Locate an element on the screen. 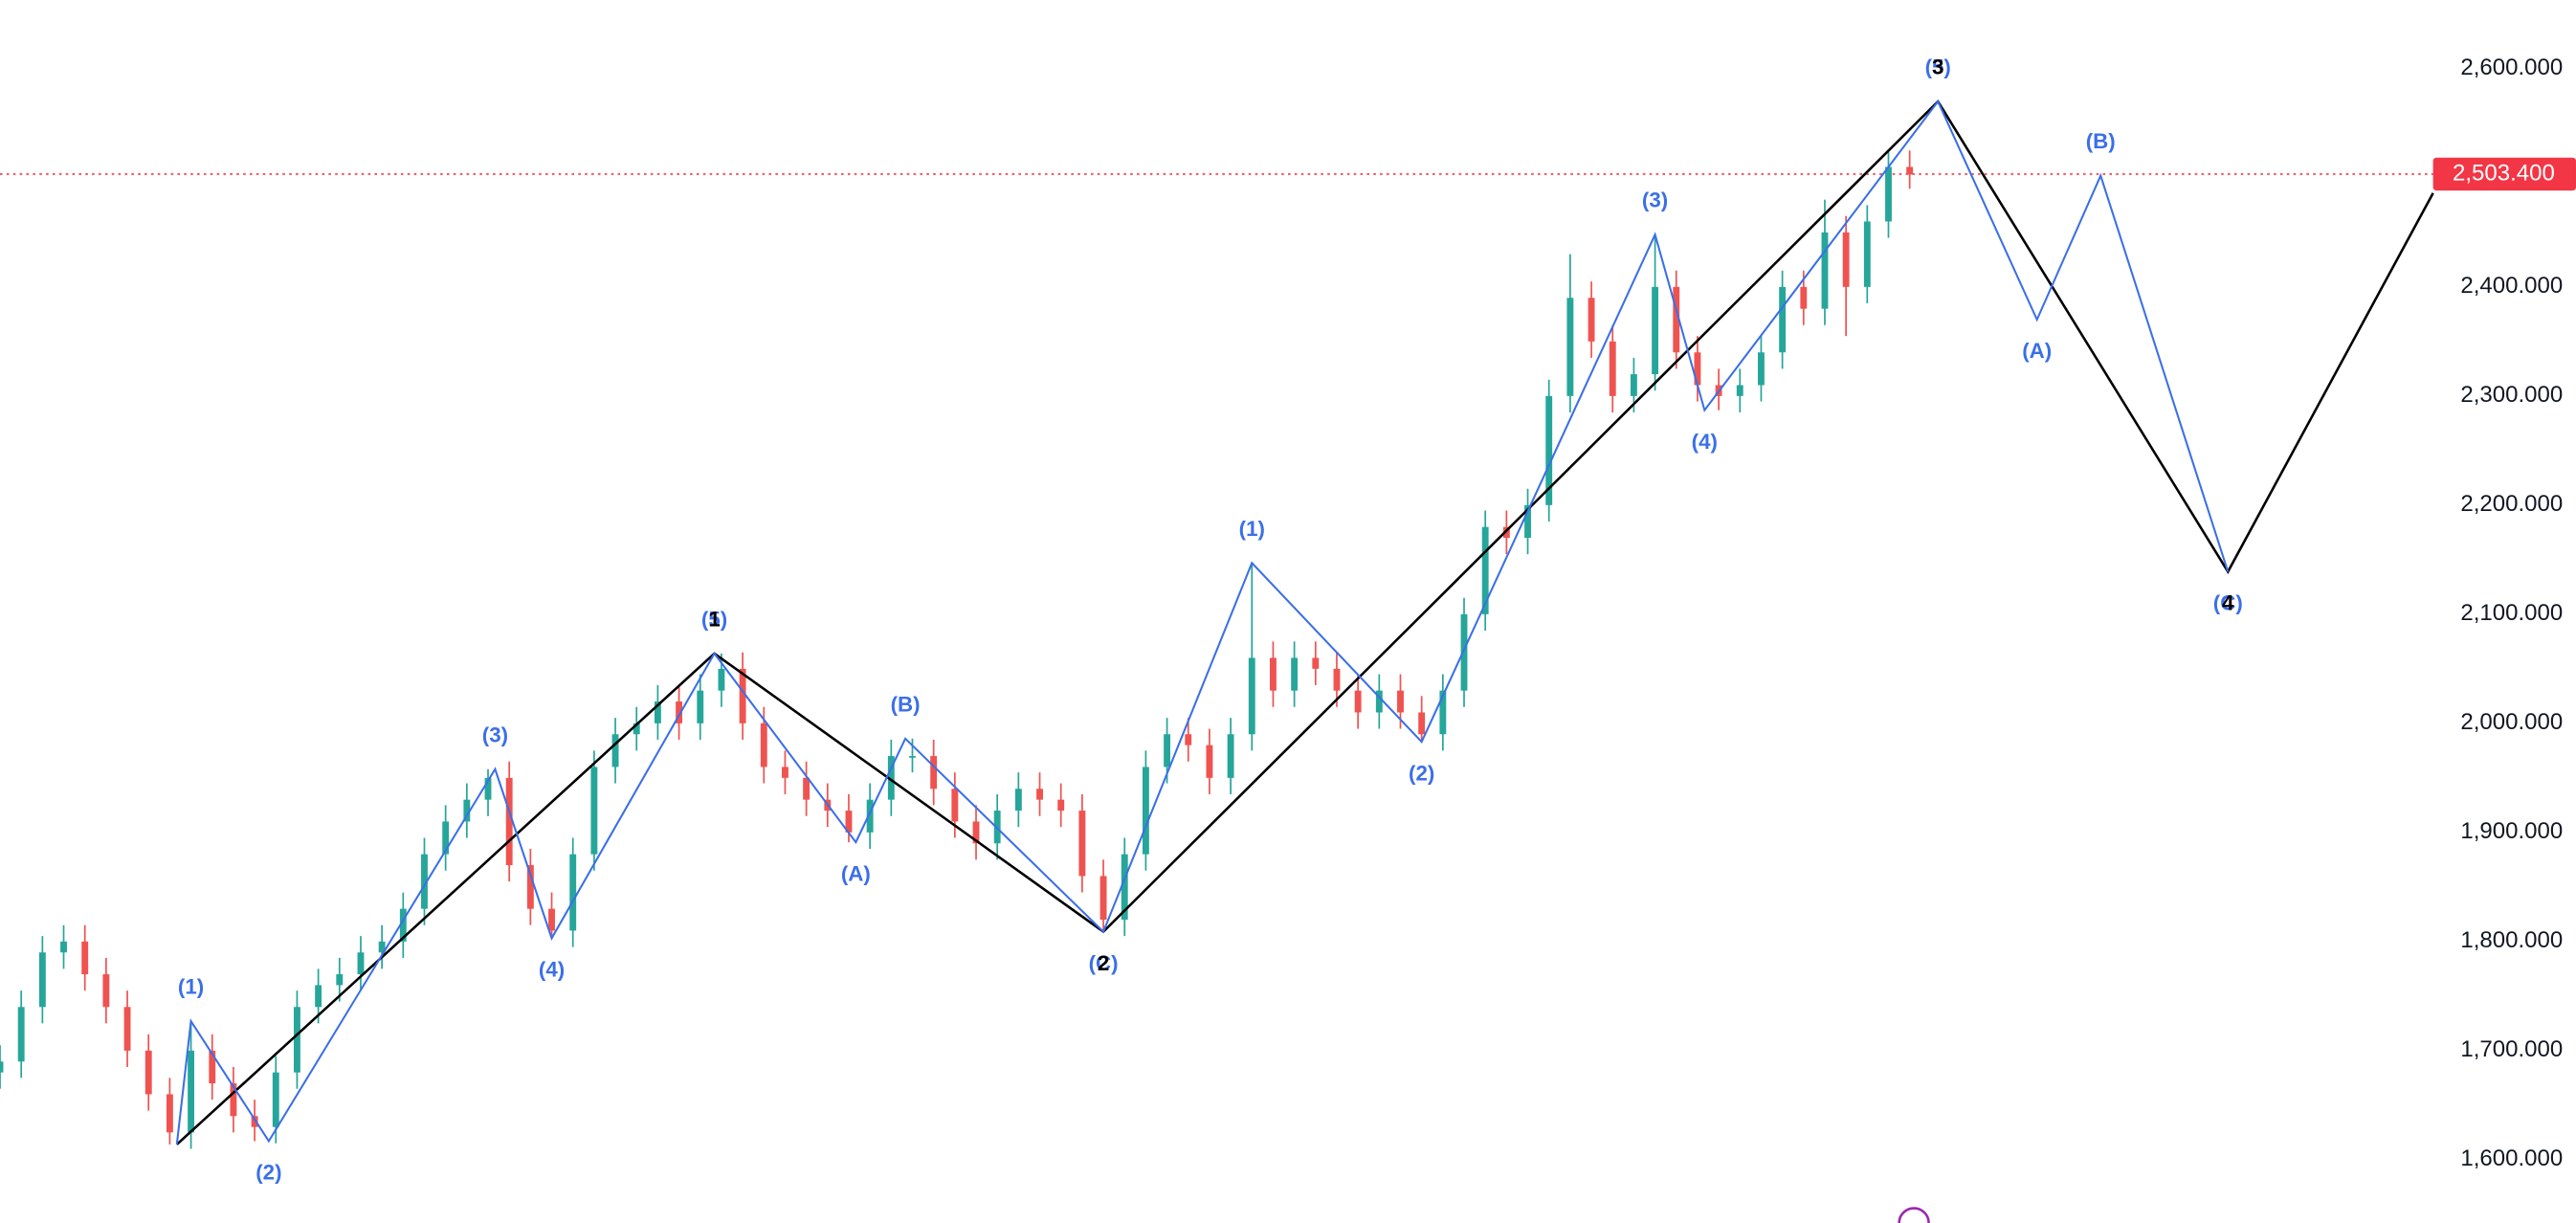  wave-label: 3 is located at coordinates (1937, 67).